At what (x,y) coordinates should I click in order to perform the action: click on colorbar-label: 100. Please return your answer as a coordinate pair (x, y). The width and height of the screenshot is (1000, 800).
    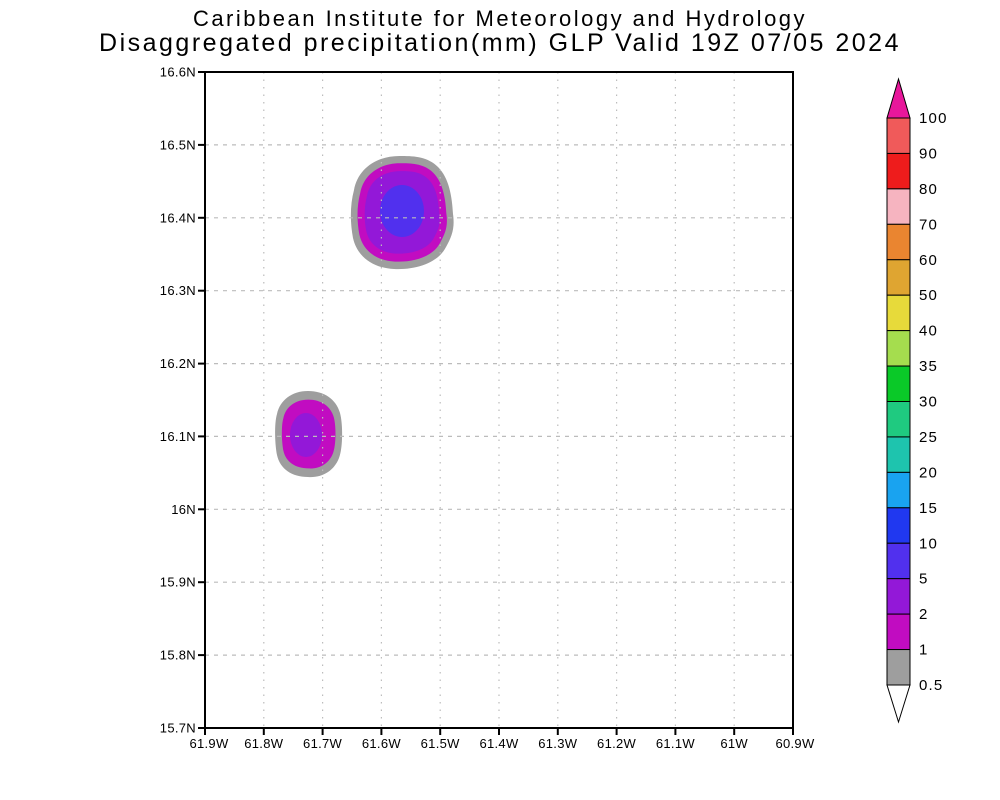
    Looking at the image, I should click on (933, 118).